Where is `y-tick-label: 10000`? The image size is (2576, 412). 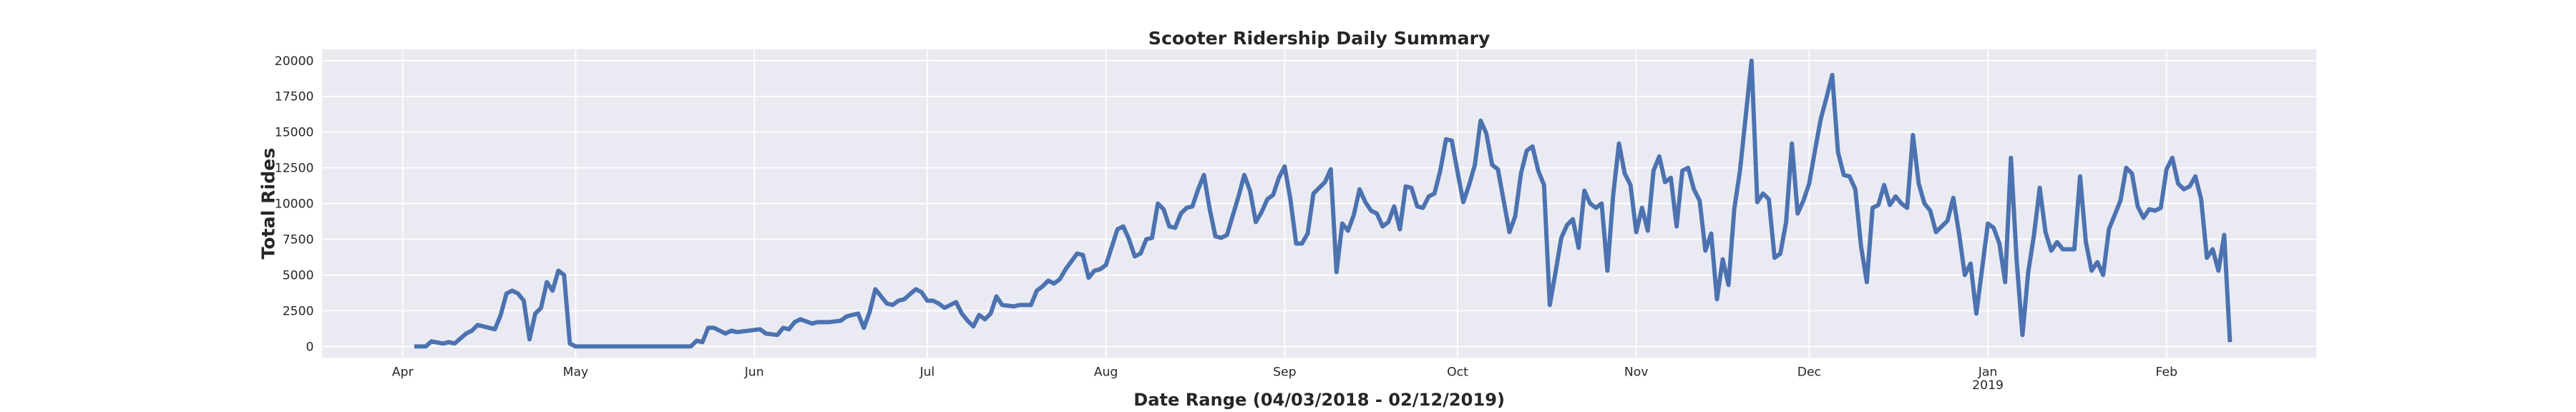
y-tick-label: 10000 is located at coordinates (294, 204).